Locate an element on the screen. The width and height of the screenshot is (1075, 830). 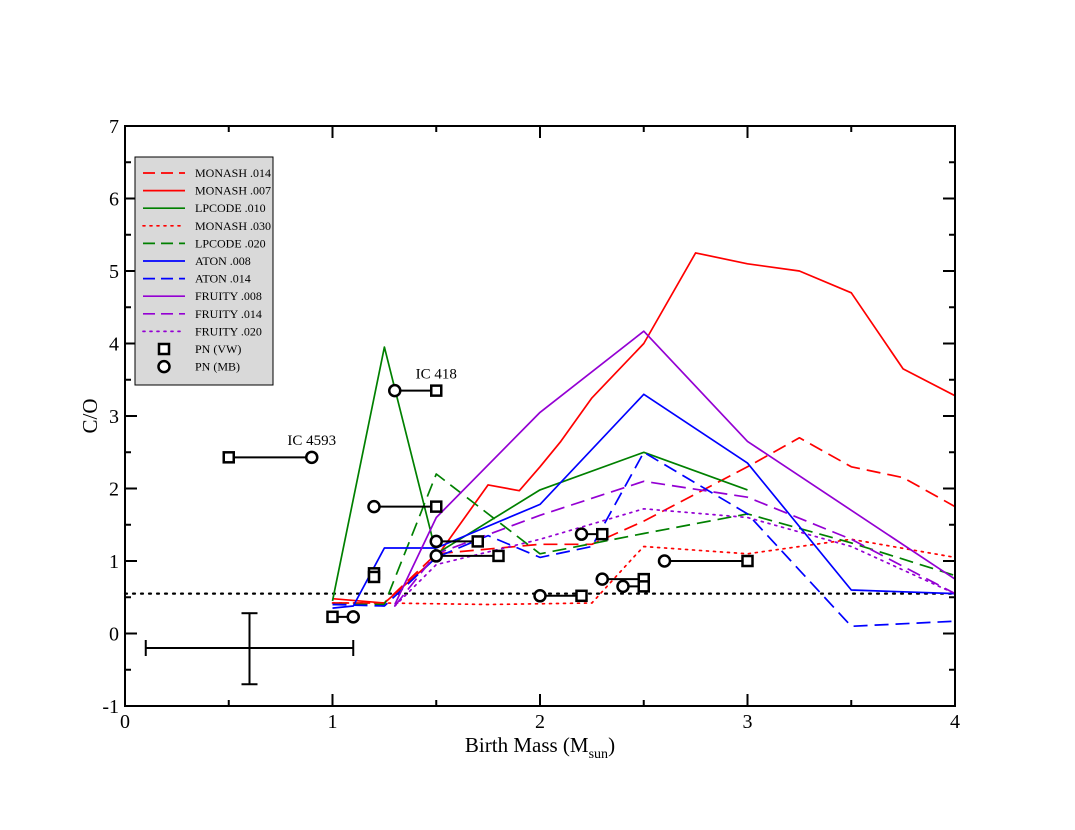
legend-swatch-pn-vw is located at coordinates (164, 349).